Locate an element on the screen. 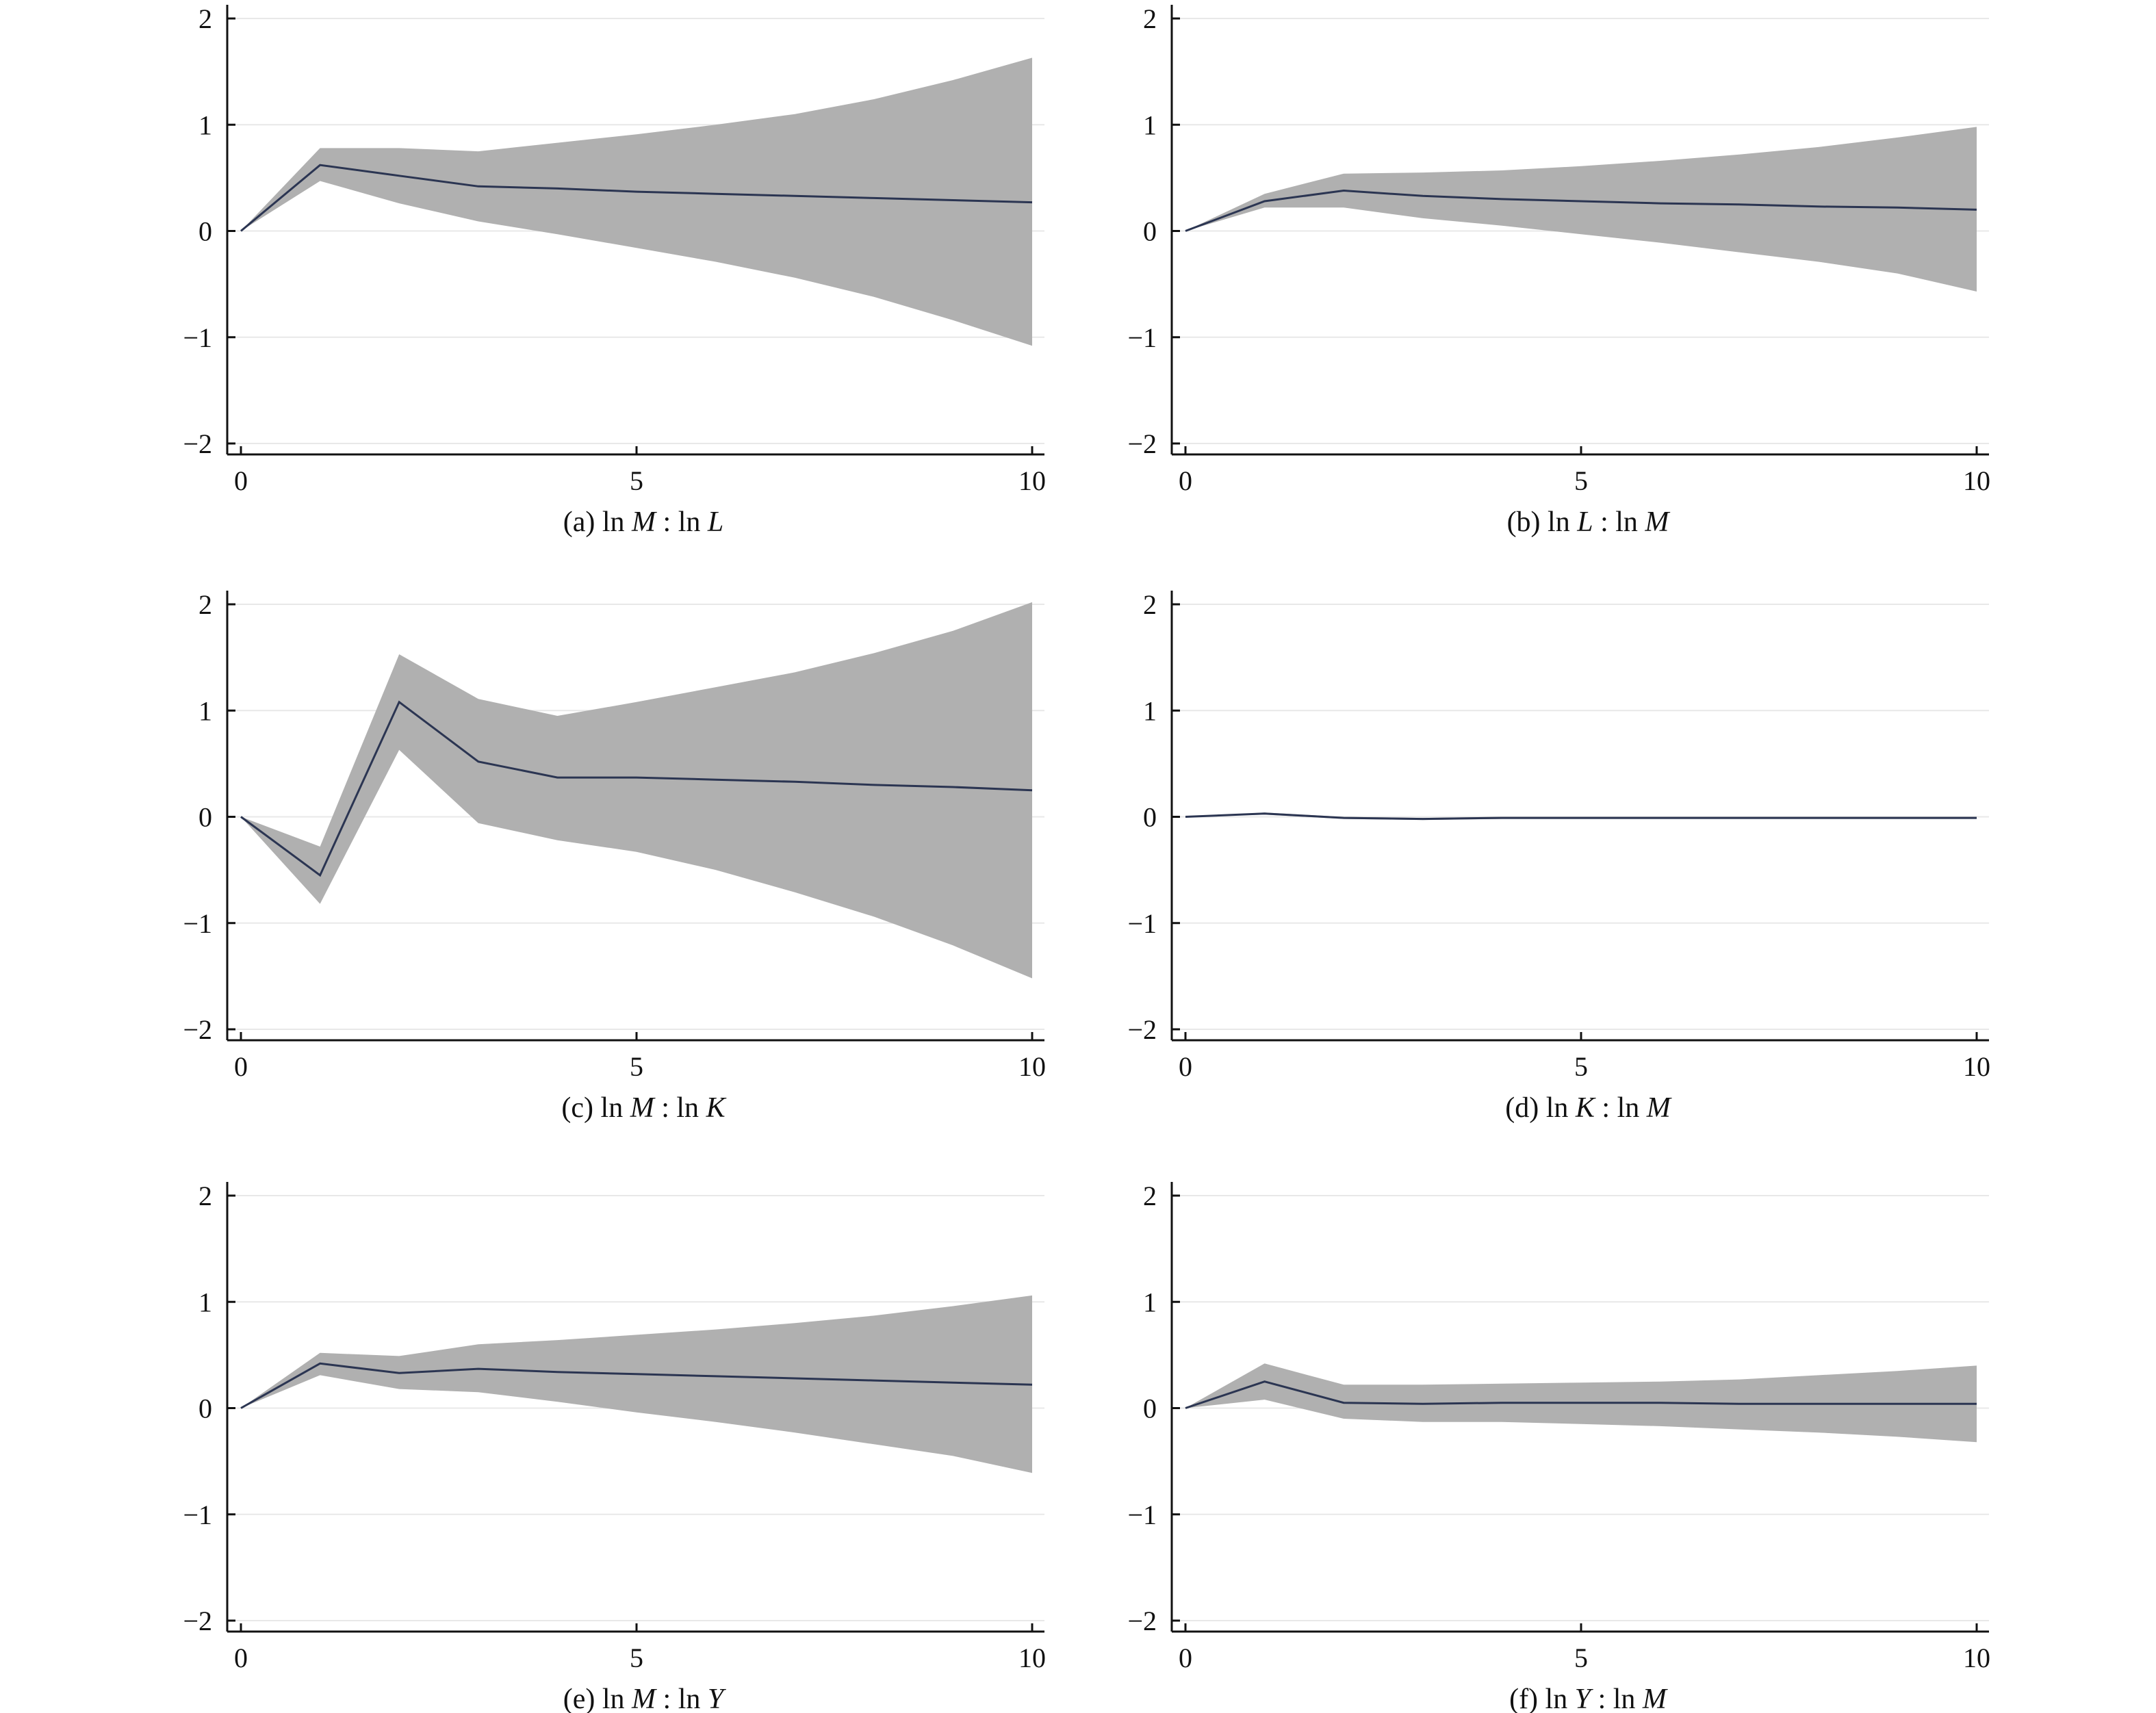  panel-caption: (e) ln M : ln Y is located at coordinates (645, 1699).